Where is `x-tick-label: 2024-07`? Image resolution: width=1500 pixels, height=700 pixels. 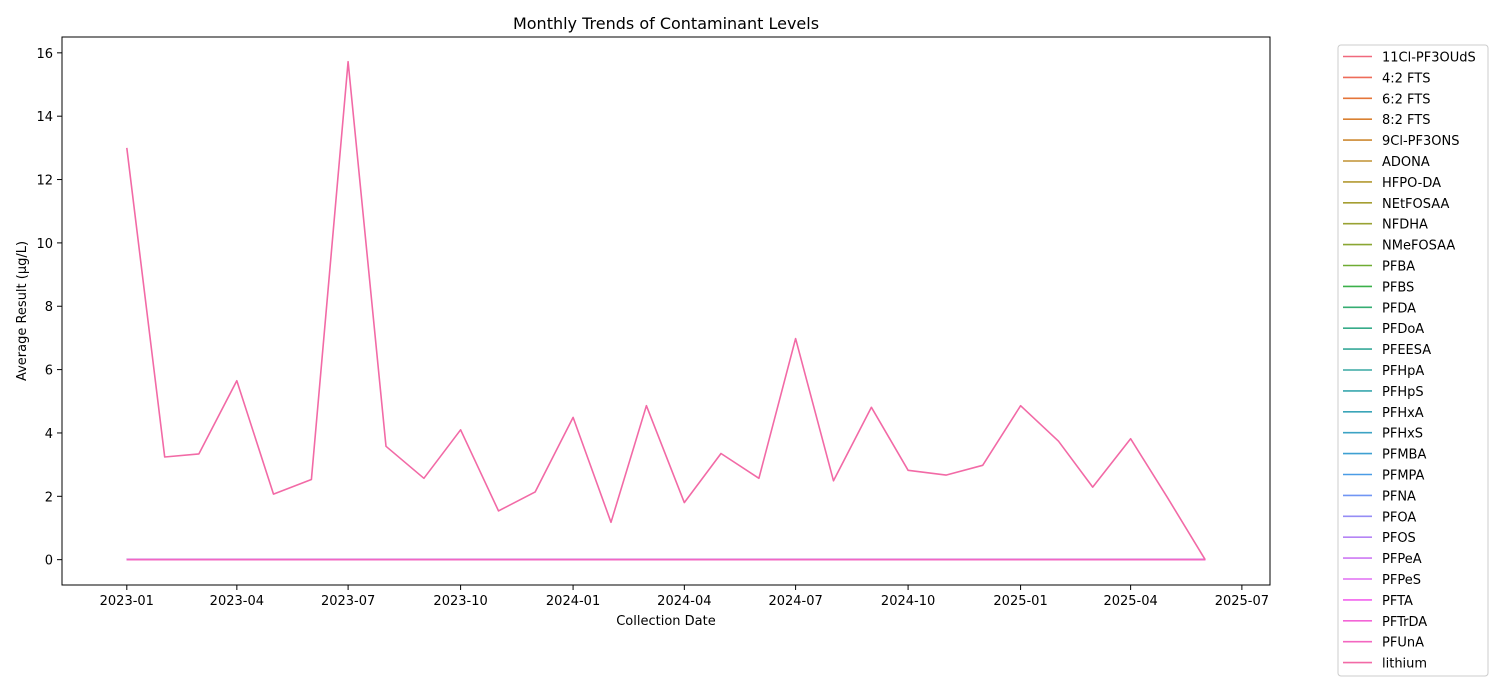
x-tick-label: 2024-07 is located at coordinates (795, 601).